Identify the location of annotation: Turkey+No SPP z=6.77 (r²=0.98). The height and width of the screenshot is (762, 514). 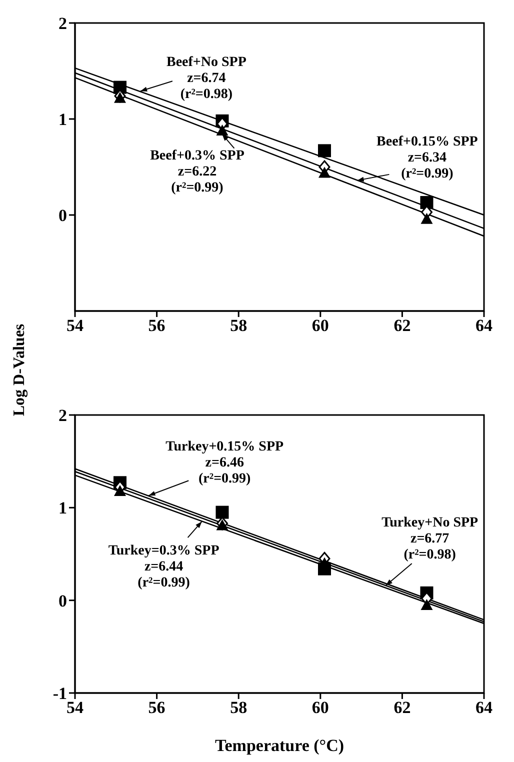
(430, 539).